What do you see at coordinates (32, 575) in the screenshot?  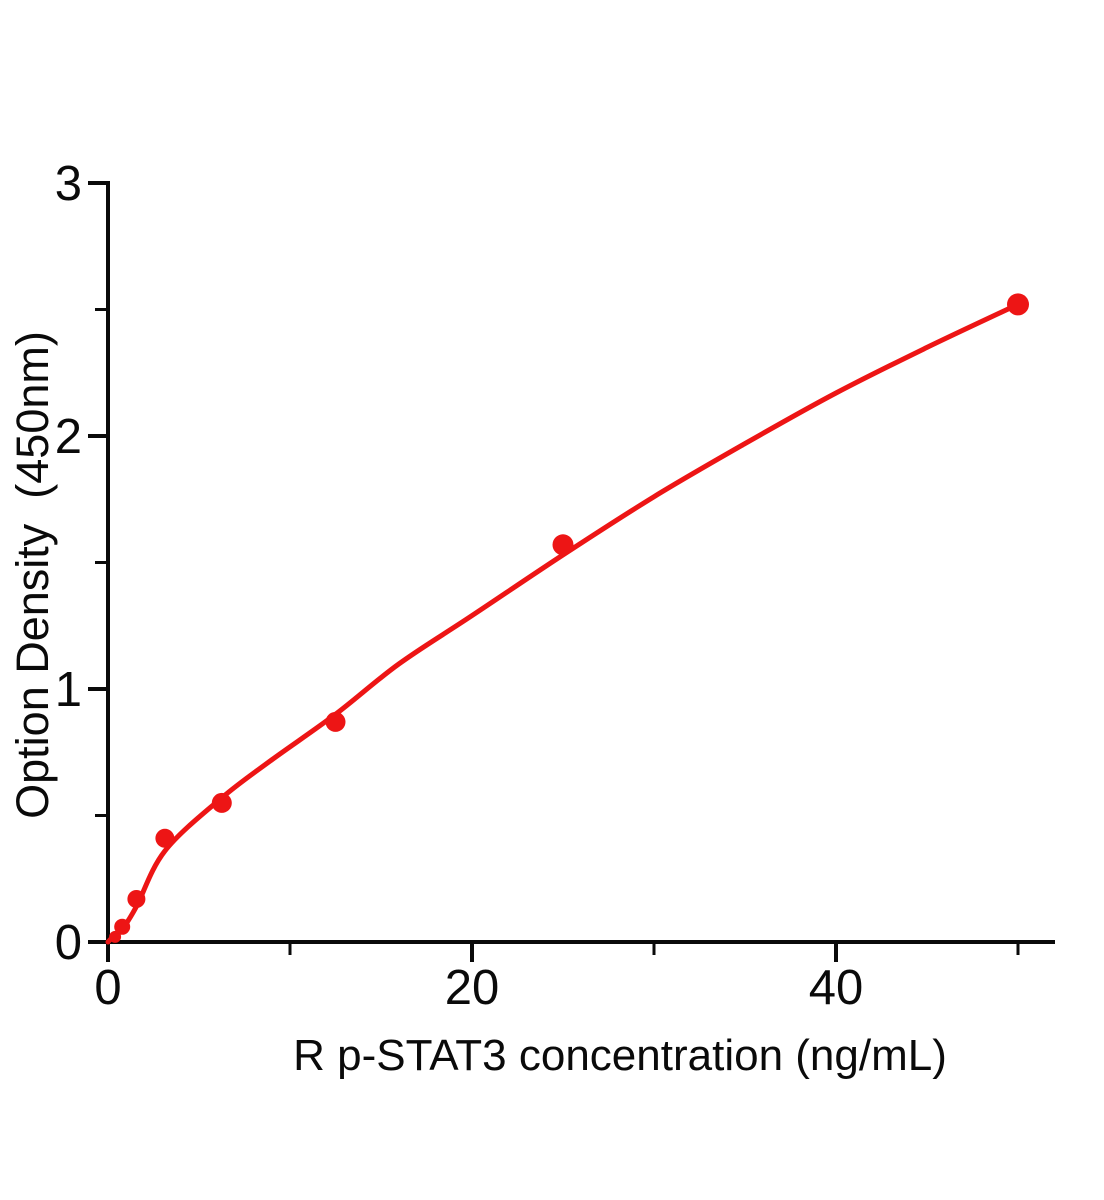 I see `y-axis-title: Option Density (450nm)` at bounding box center [32, 575].